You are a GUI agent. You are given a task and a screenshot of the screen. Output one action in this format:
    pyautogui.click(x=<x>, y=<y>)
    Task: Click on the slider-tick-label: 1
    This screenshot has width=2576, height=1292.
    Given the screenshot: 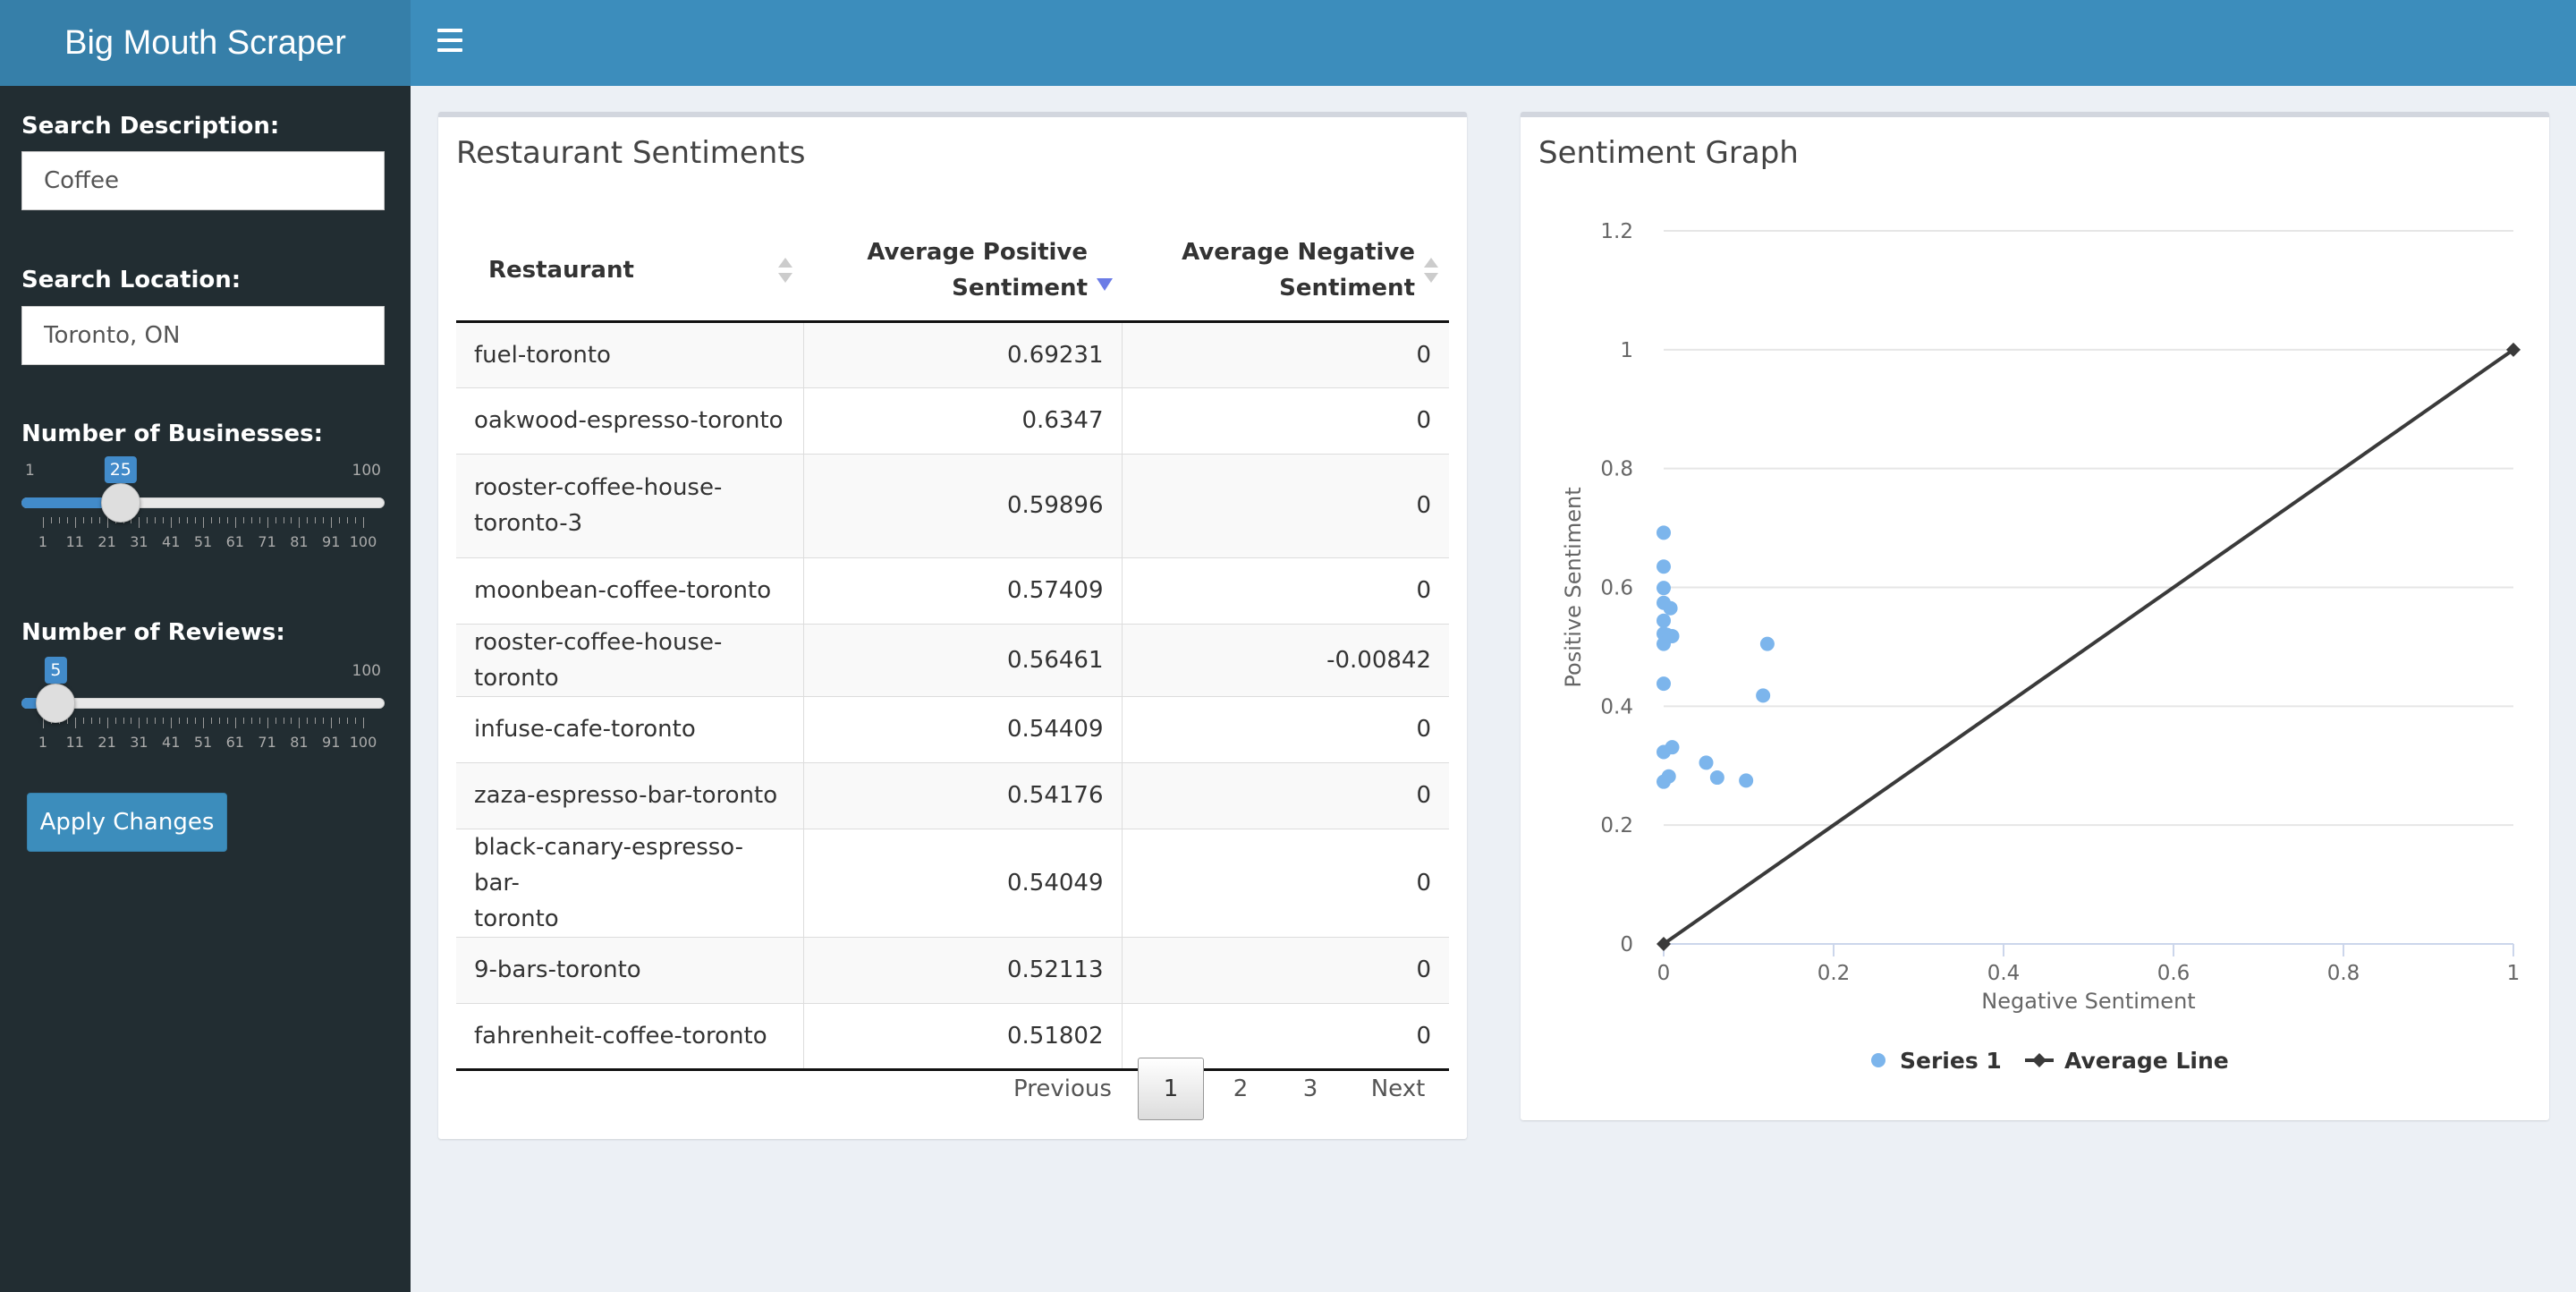 What is the action you would take?
    pyautogui.click(x=43, y=541)
    